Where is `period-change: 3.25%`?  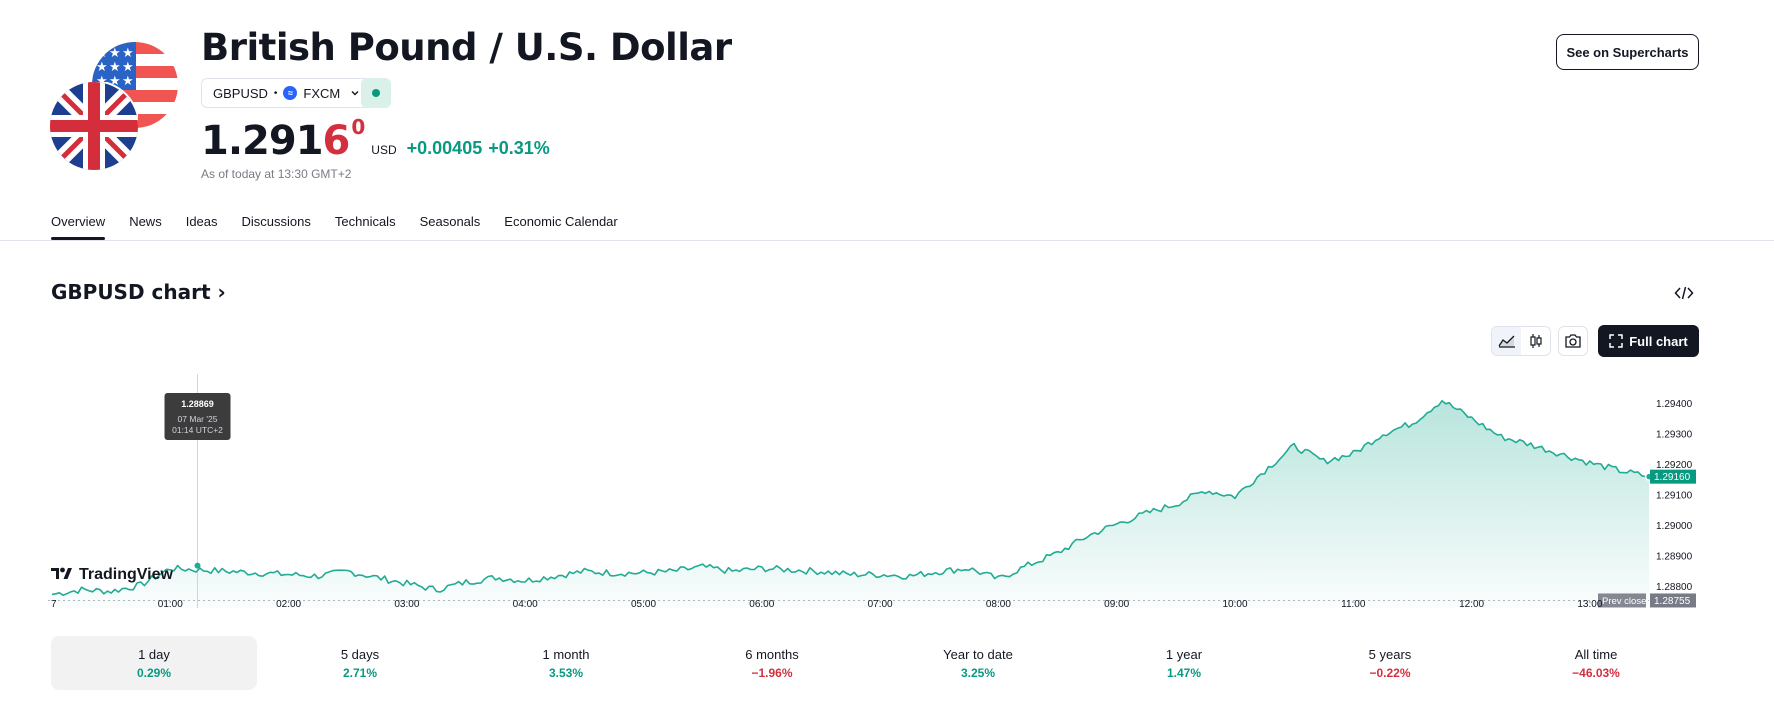
period-change: 3.25% is located at coordinates (978, 672).